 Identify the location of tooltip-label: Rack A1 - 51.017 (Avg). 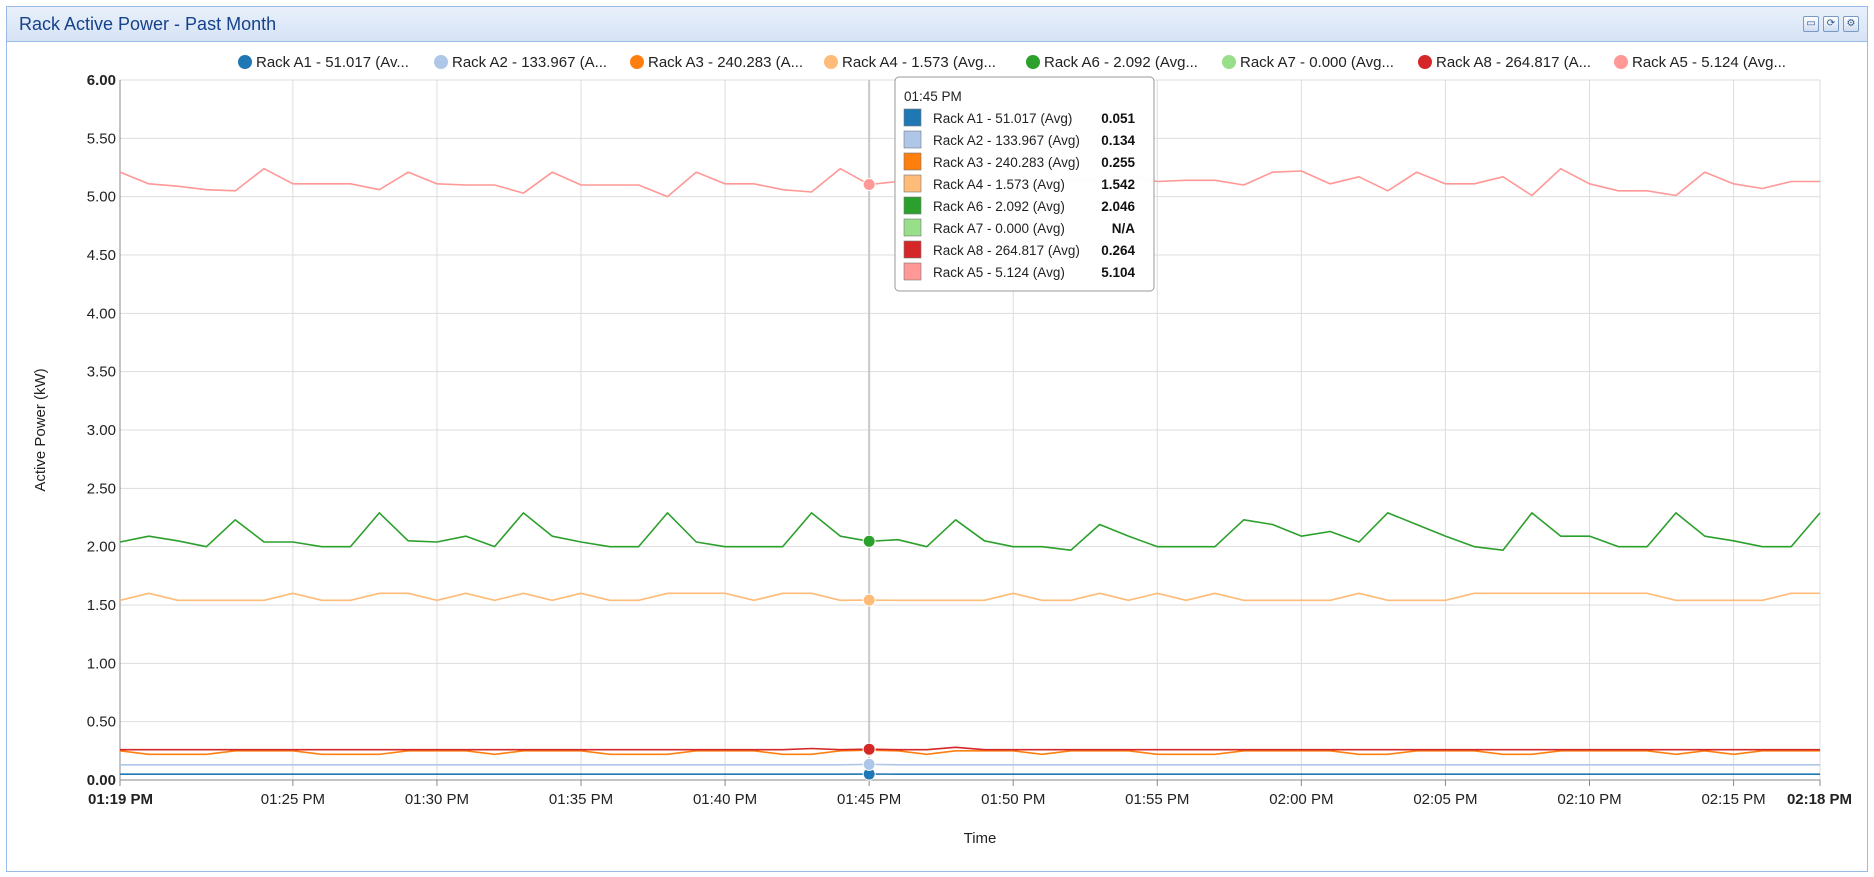
(1002, 118).